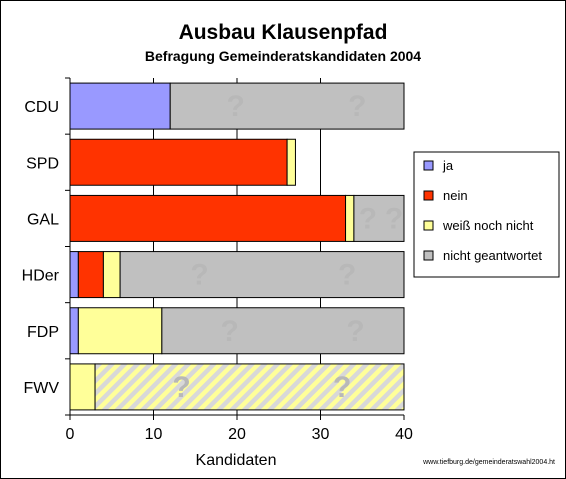 This screenshot has height=479, width=566. What do you see at coordinates (41, 388) in the screenshot?
I see `category-label: FWV` at bounding box center [41, 388].